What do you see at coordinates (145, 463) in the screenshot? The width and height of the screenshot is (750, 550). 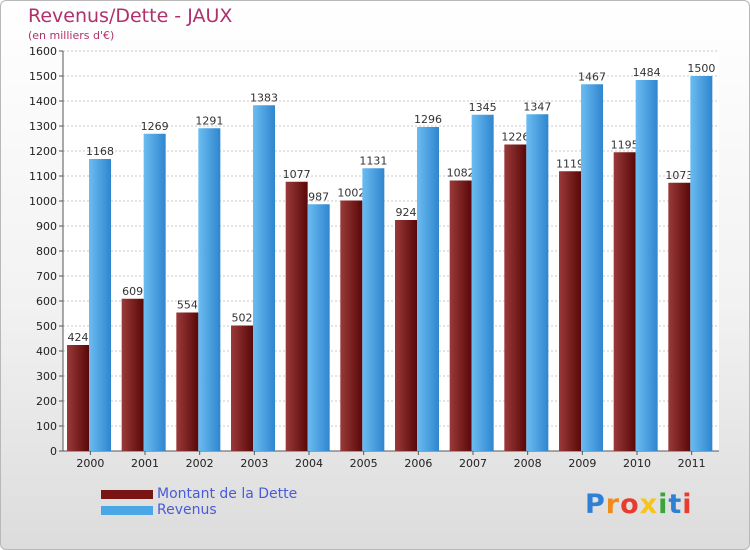 I see `x-tick-label: 2001` at bounding box center [145, 463].